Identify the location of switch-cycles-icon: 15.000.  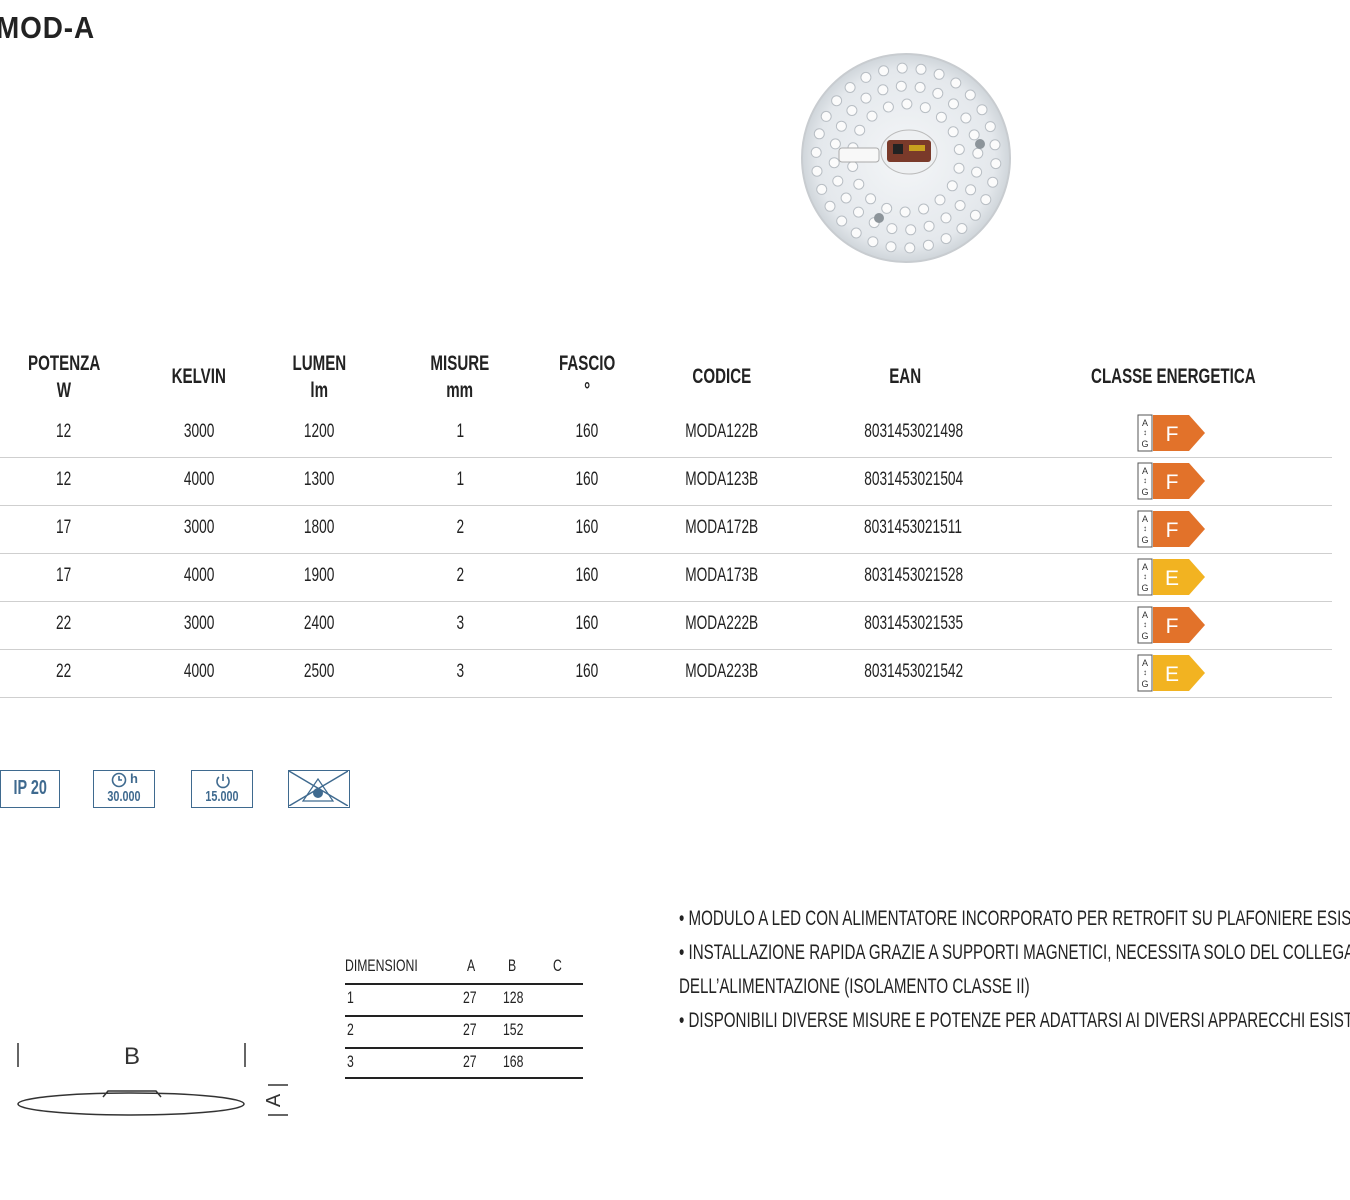
(222, 789).